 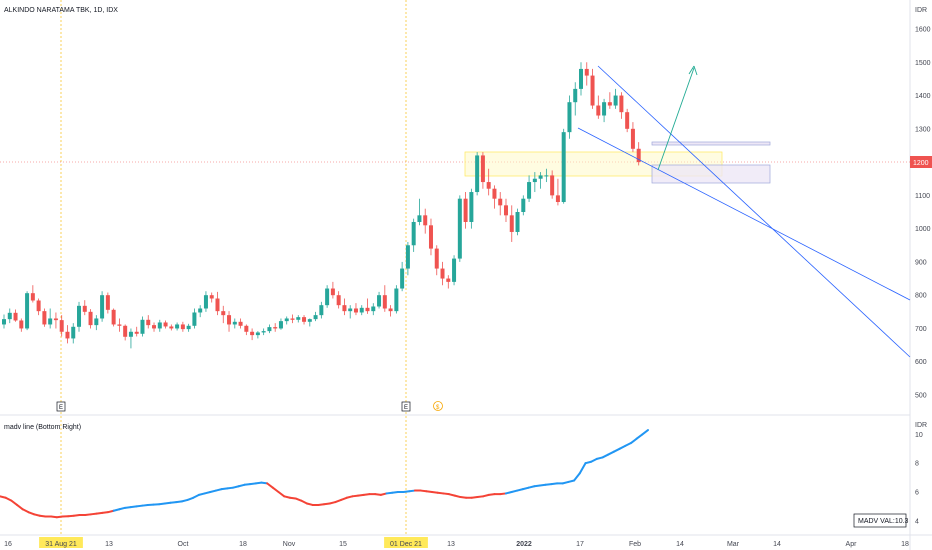 I want to click on dividend-marker: $, so click(x=438, y=406).